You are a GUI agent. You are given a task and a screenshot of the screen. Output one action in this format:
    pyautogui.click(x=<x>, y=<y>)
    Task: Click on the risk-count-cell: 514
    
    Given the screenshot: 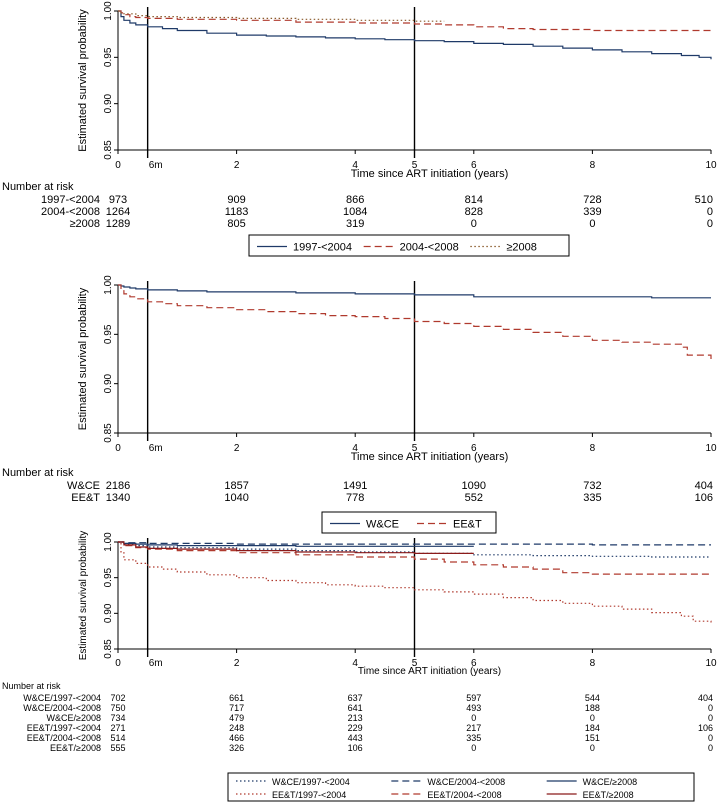 What is the action you would take?
    pyautogui.click(x=117, y=738)
    